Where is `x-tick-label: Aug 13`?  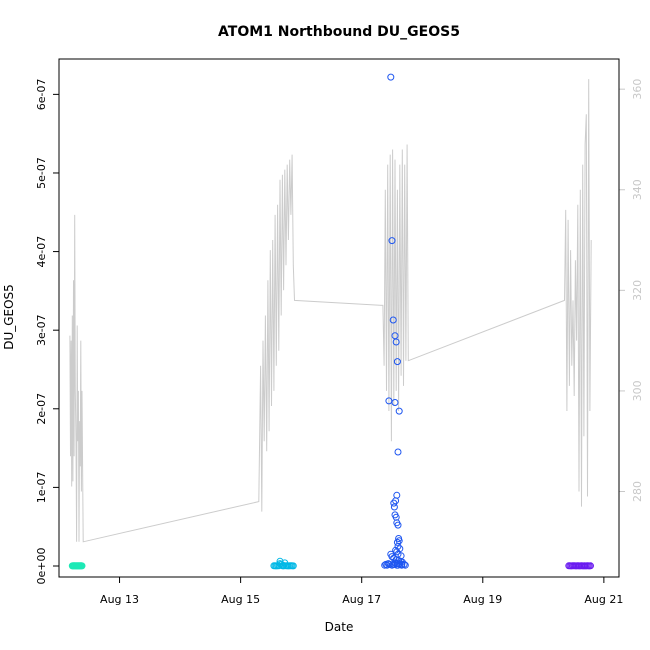 x-tick-label: Aug 13 is located at coordinates (119, 599).